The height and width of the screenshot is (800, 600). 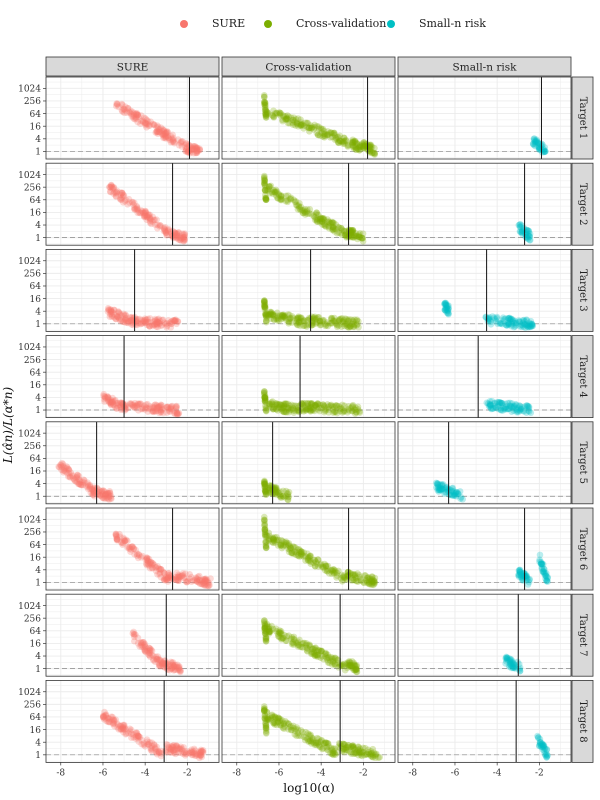 What do you see at coordinates (187, 773) in the screenshot?
I see `x-tick-label: -2` at bounding box center [187, 773].